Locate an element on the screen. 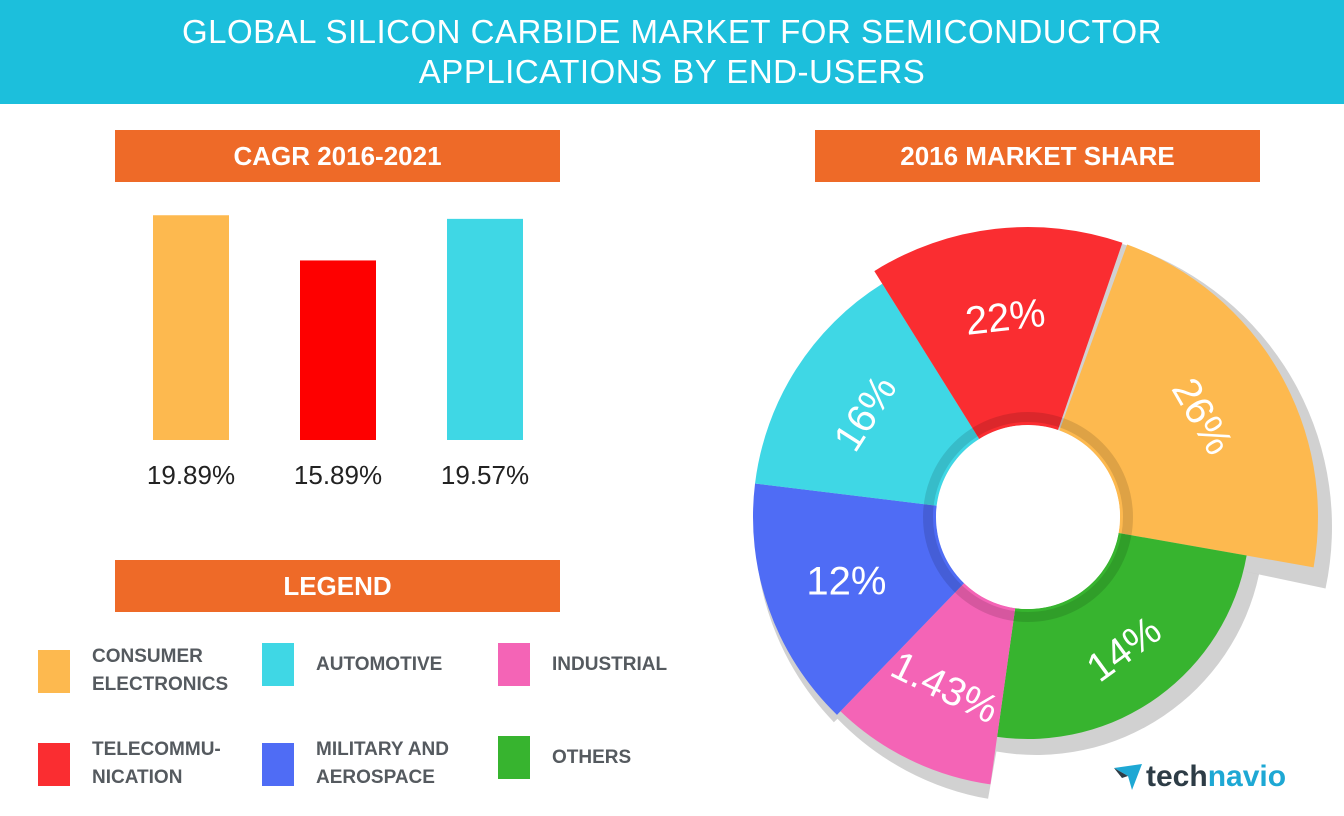  legend-item-automotive: AUTOMOTIVE is located at coordinates (352, 664).